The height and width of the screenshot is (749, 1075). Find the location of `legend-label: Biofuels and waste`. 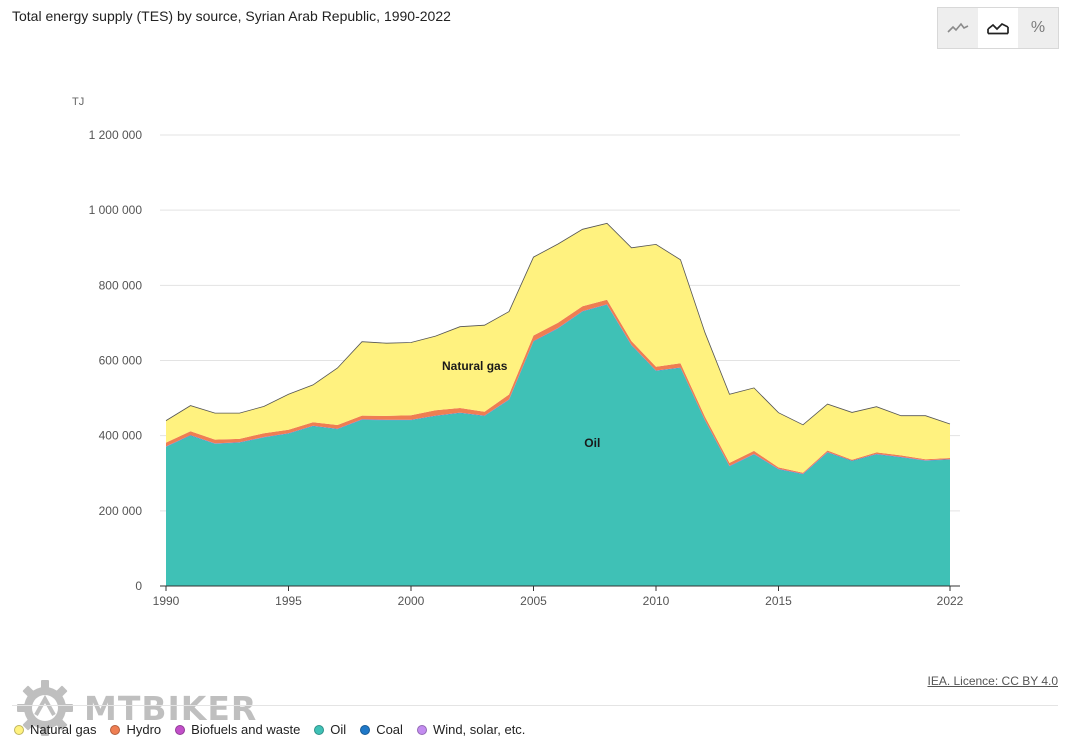

legend-label: Biofuels and waste is located at coordinates (245, 729).